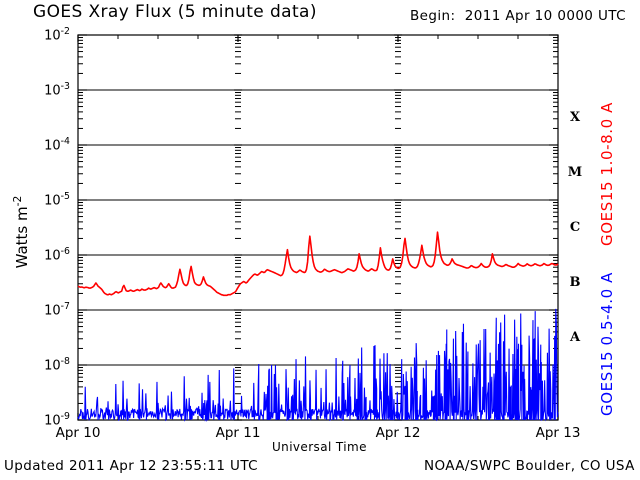  Describe the element at coordinates (575, 337) in the screenshot. I see `flare-class-label-a: A` at that location.